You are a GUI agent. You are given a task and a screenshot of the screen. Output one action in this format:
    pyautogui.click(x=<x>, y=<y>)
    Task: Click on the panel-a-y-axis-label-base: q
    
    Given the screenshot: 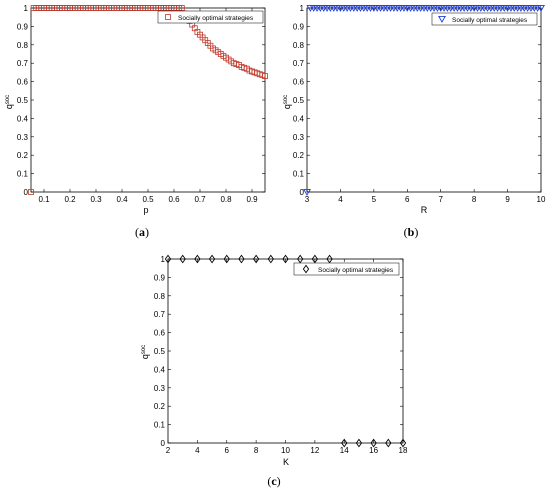 What is the action you would take?
    pyautogui.click(x=9, y=106)
    